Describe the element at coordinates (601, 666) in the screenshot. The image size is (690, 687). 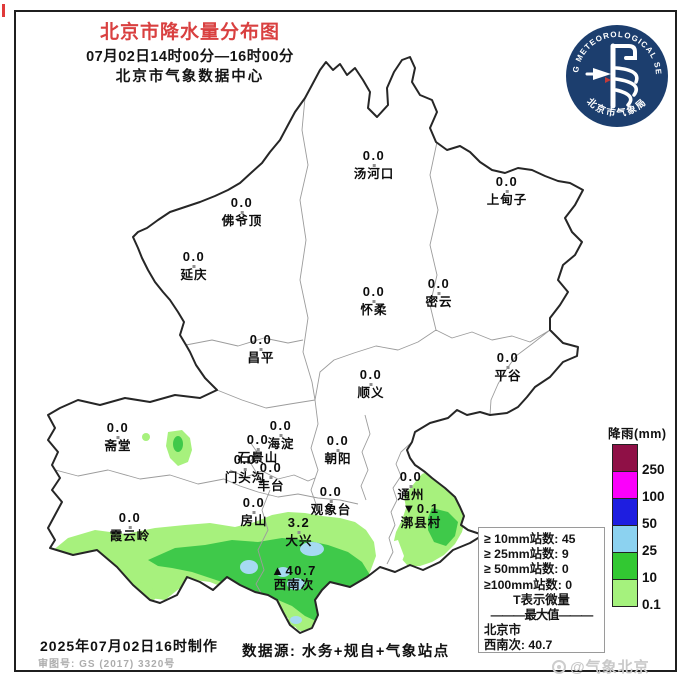
I see `watermark: @气象北京` at that location.